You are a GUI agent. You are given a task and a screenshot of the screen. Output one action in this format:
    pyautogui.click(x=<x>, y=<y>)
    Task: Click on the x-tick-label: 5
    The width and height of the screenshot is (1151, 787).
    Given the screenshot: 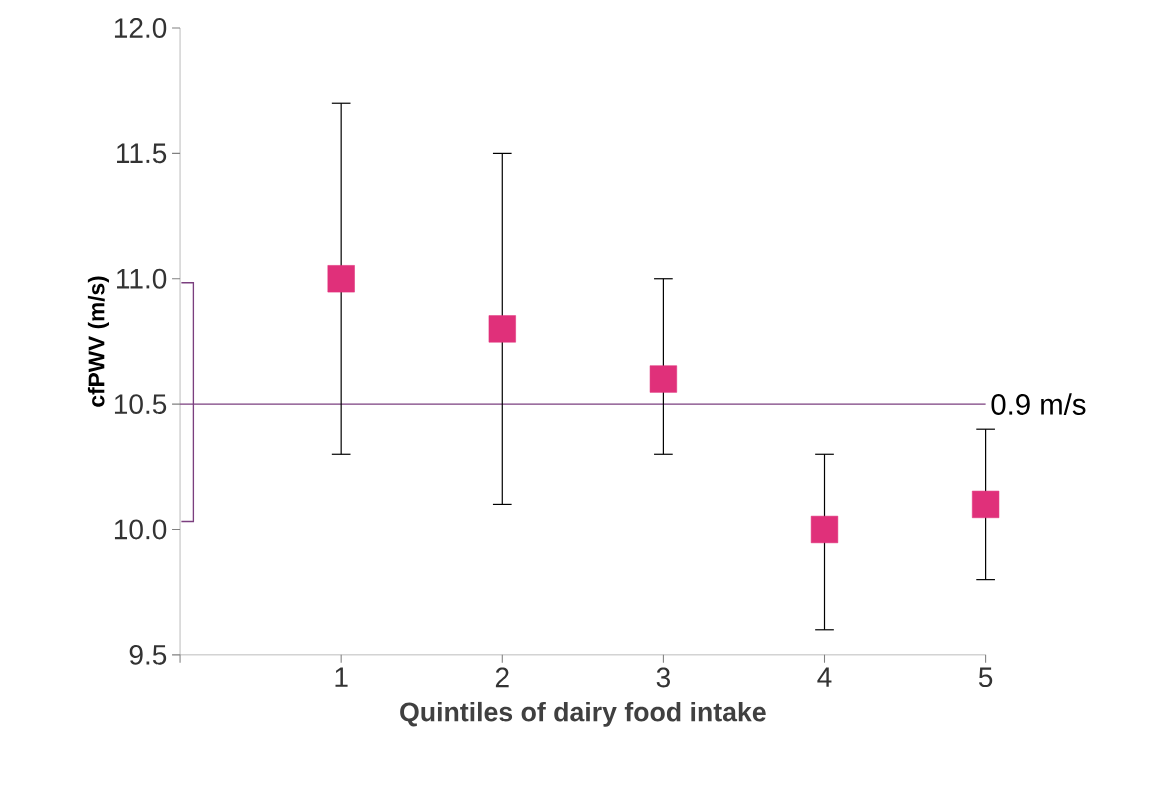 What is the action you would take?
    pyautogui.click(x=985, y=677)
    